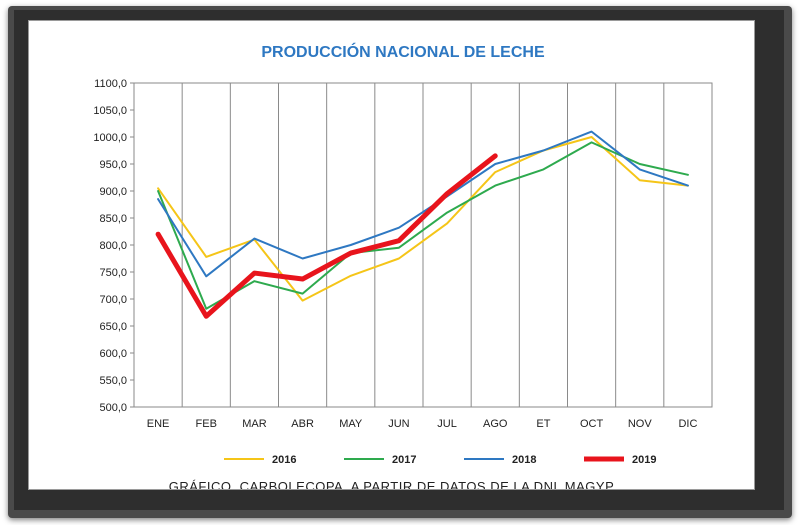 This screenshot has height=525, width=800. I want to click on legend-label-2019: 2019, so click(644, 460).